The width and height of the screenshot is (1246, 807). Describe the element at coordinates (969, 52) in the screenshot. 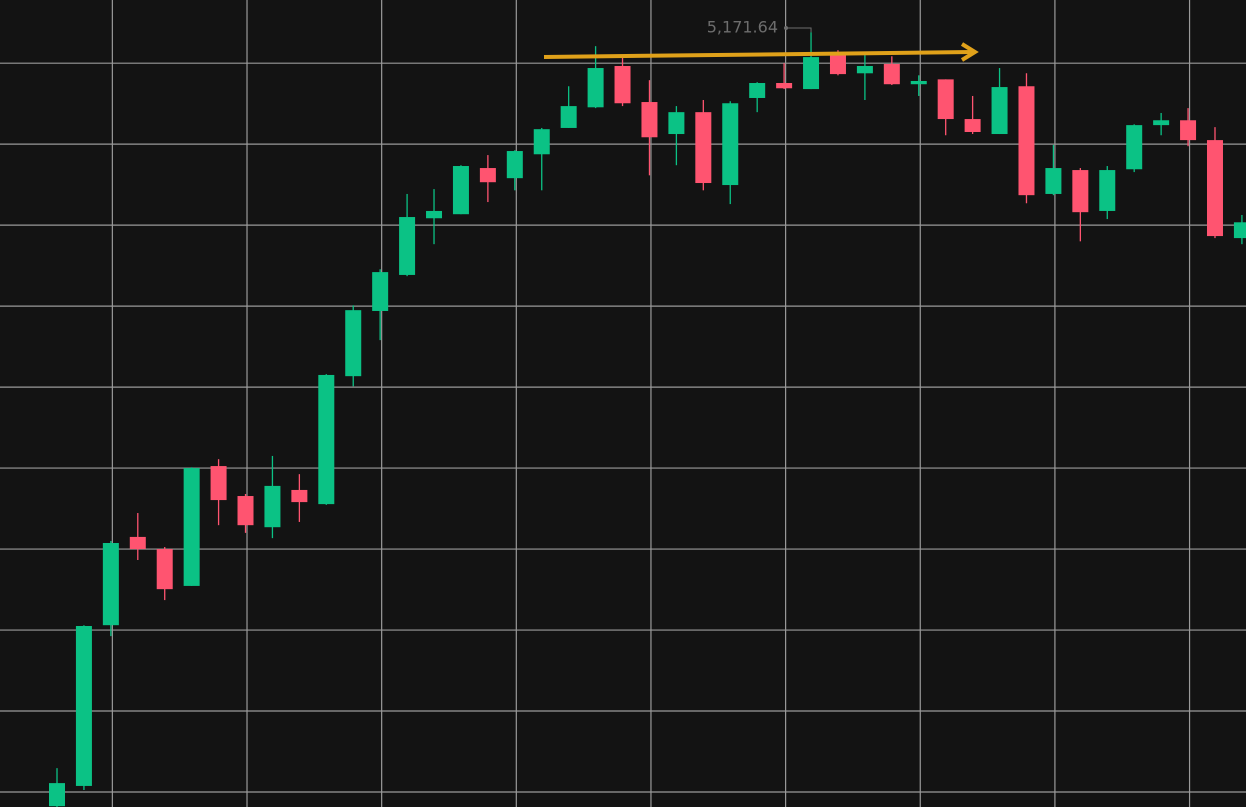

I see `trend-arrow-head` at that location.